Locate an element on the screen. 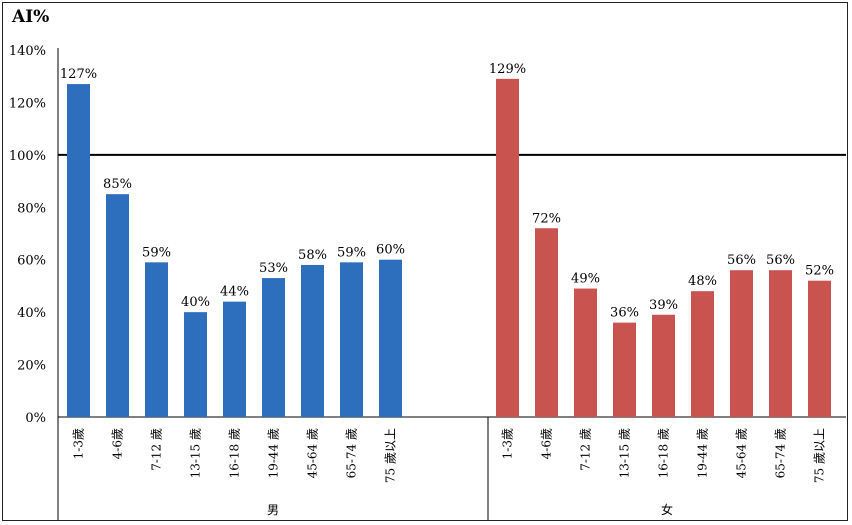 Image resolution: width=852 pixels, height=525 pixels. y-tick-label: 100% is located at coordinates (27, 156).